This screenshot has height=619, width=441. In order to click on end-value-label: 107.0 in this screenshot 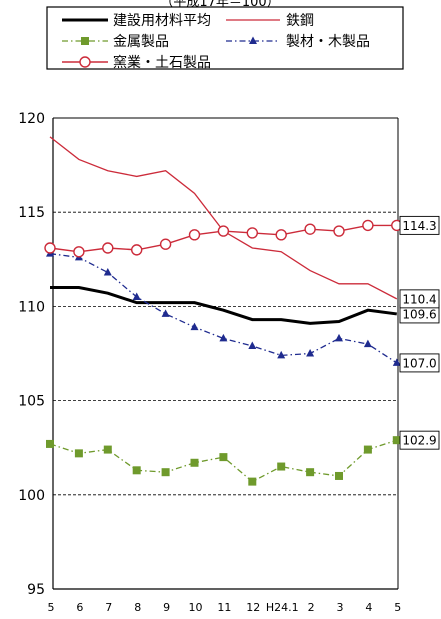, I will do `click(419, 363)`.